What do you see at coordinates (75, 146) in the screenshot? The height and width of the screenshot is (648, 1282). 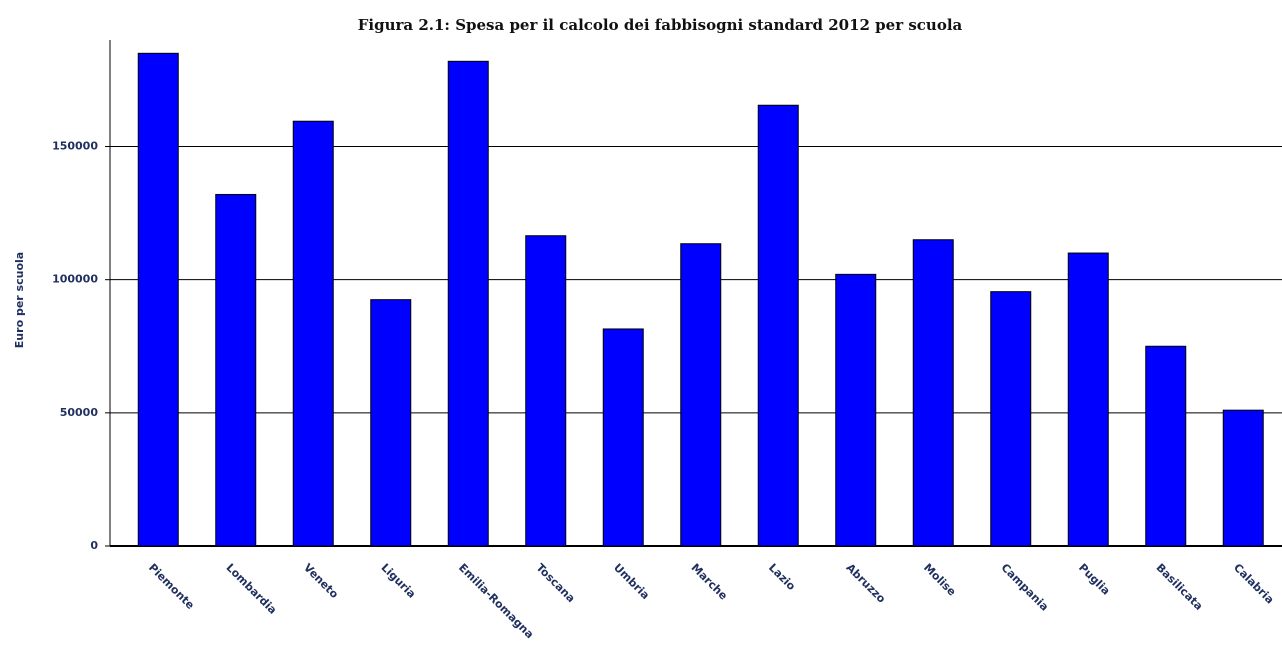 I see `y-tick-label: 150000` at bounding box center [75, 146].